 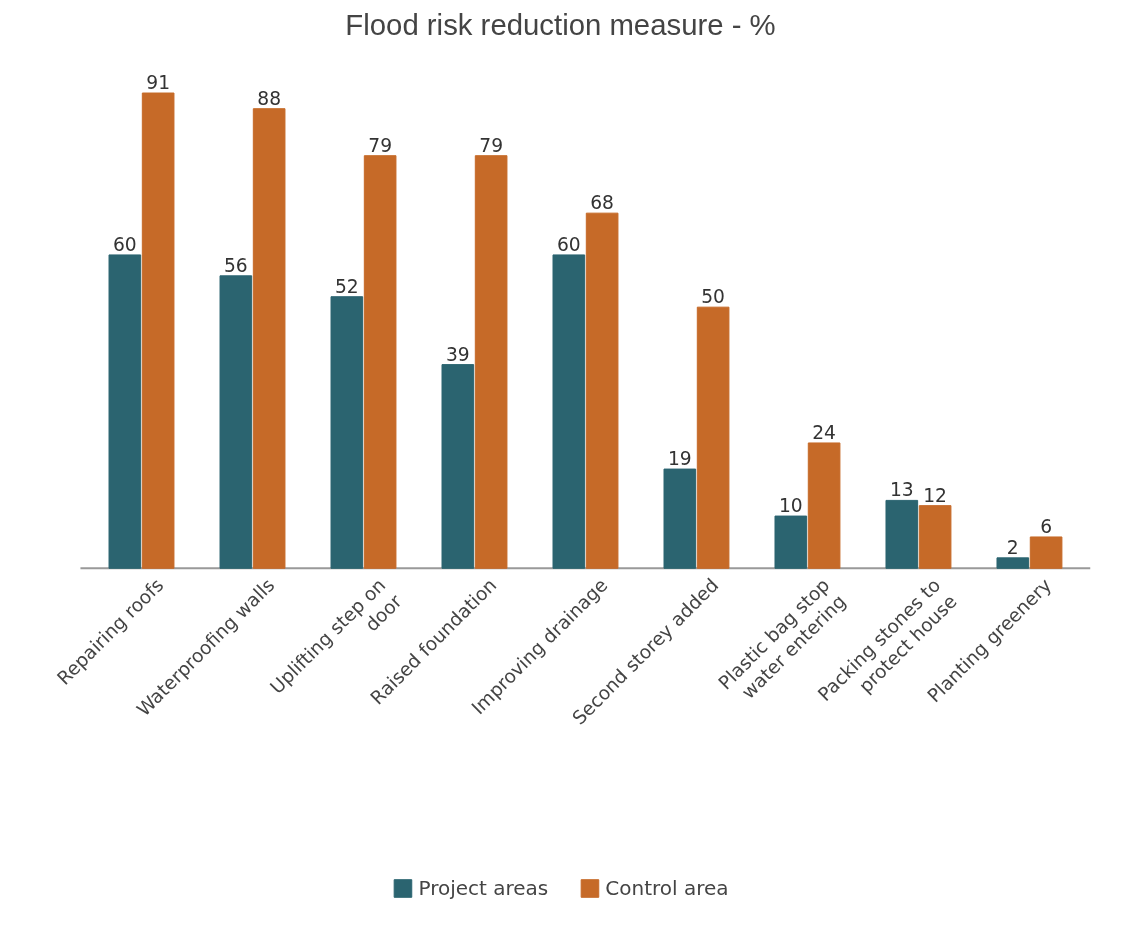 What do you see at coordinates (935, 495) in the screenshot?
I see `data-label: 12` at bounding box center [935, 495].